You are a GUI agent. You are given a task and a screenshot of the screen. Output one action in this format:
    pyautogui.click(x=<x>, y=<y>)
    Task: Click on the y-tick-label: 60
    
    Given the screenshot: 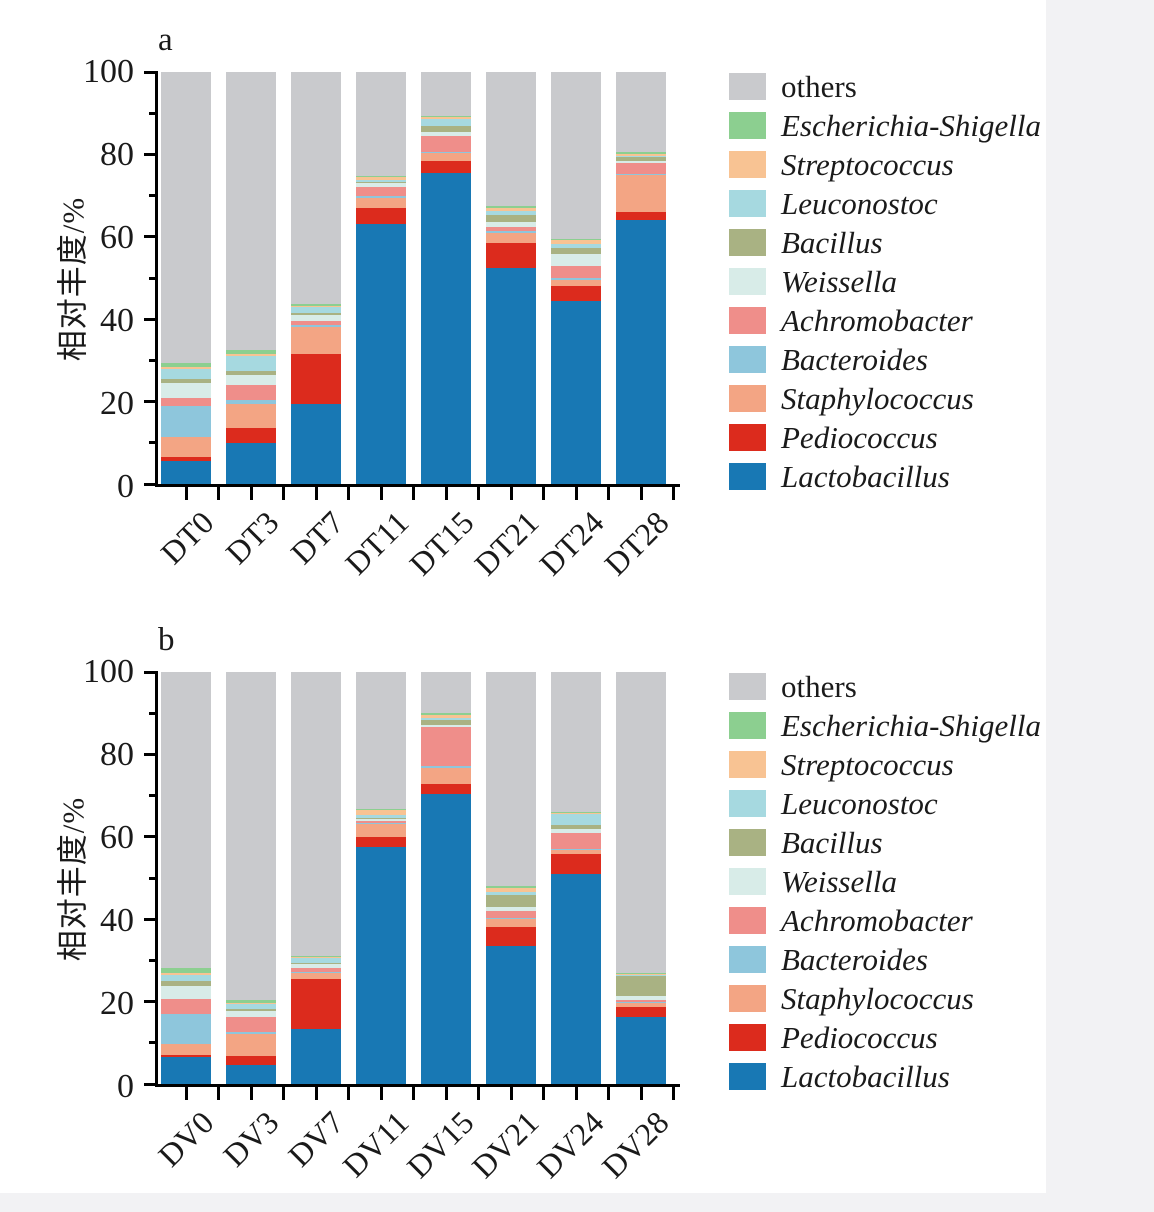 What is the action you would take?
    pyautogui.click(x=117, y=837)
    